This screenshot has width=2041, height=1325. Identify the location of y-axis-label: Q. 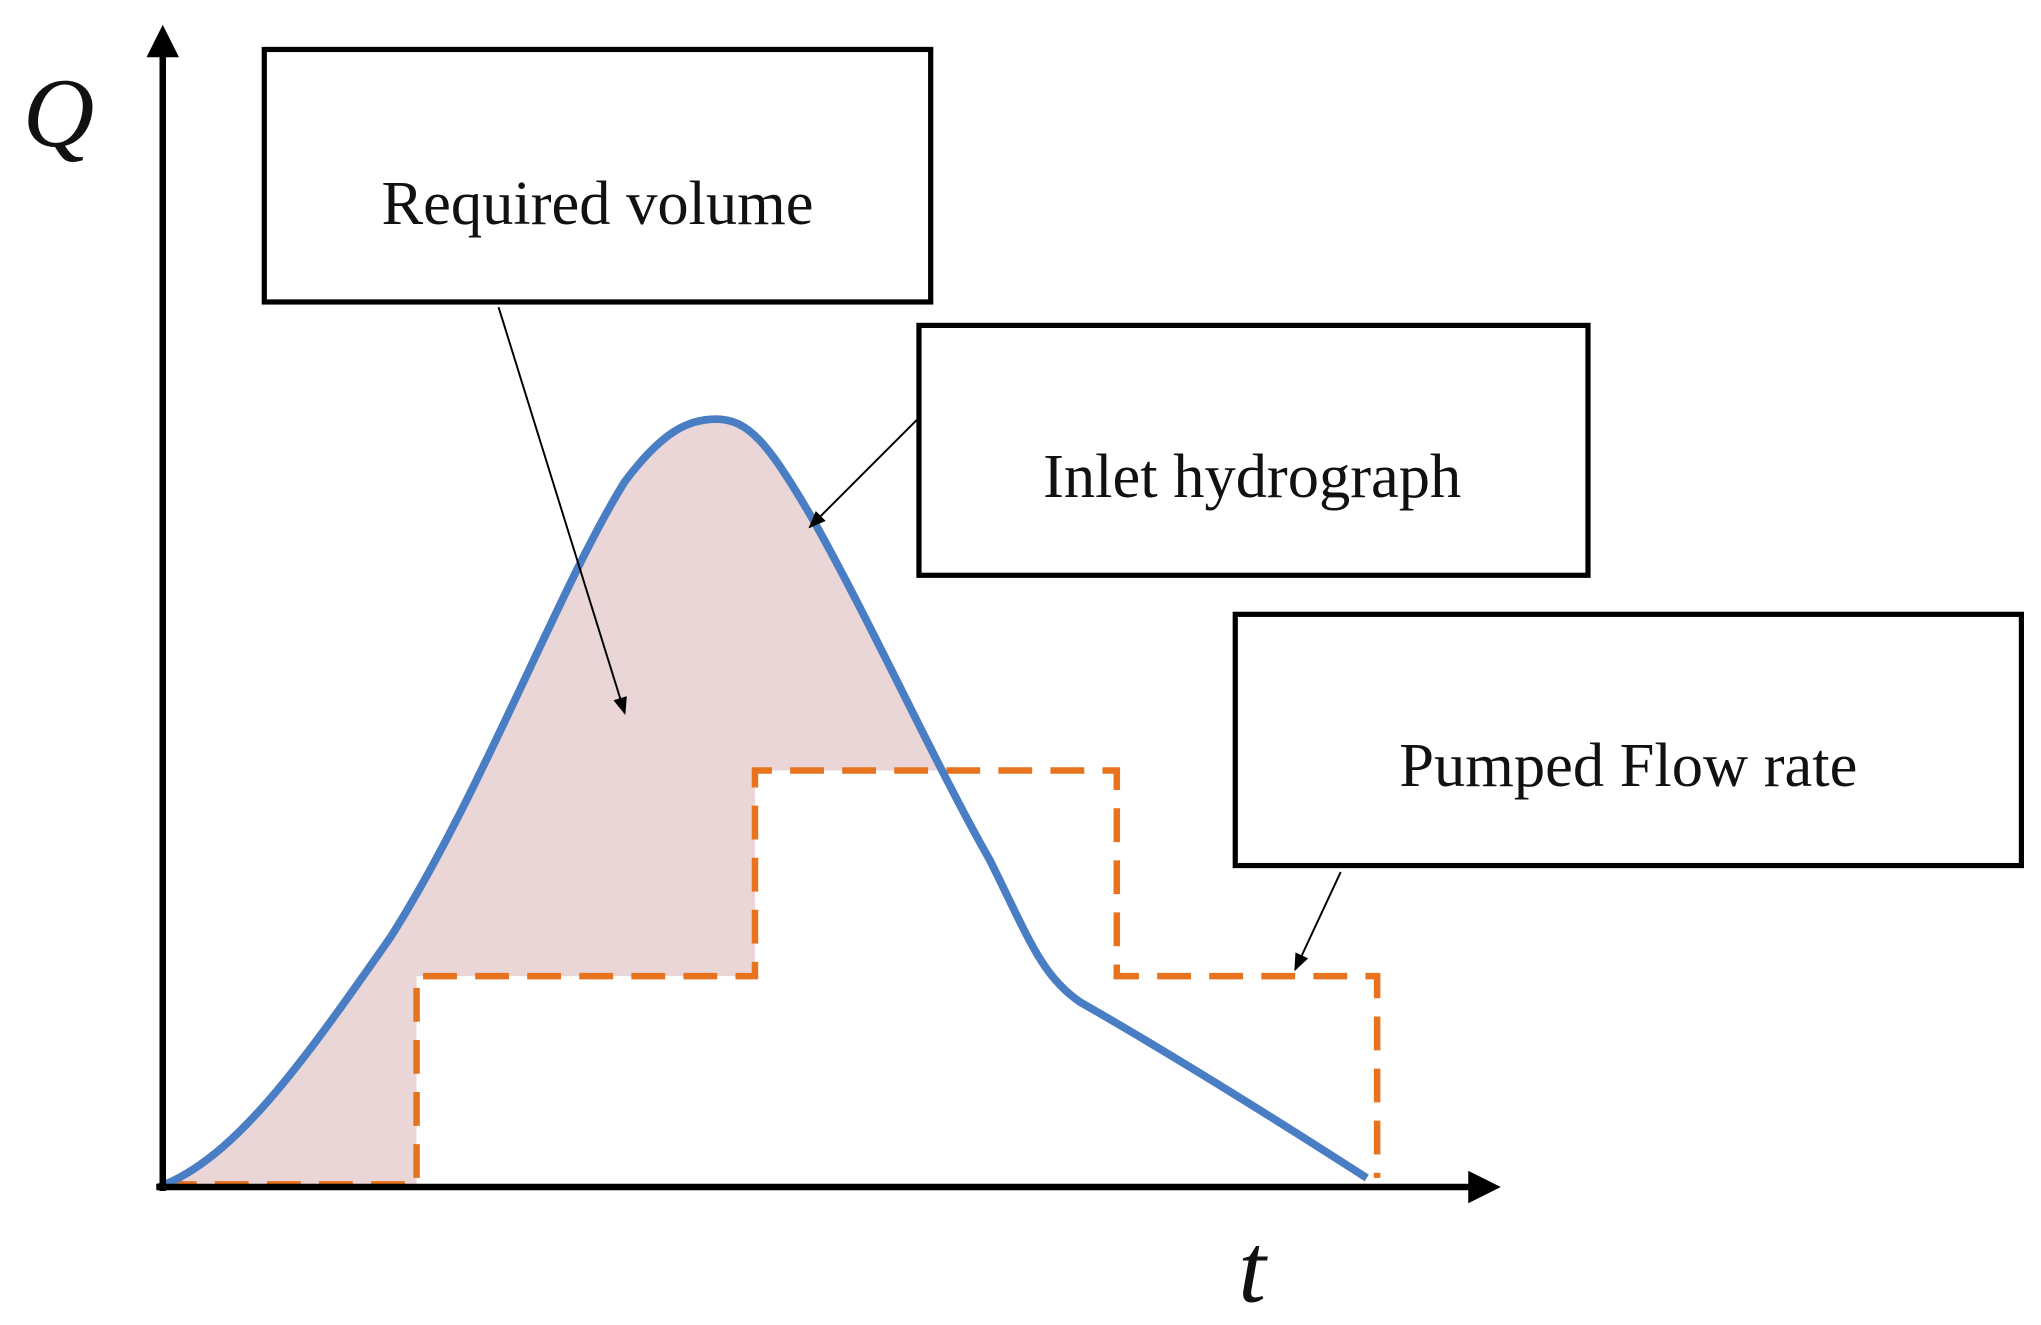
(58, 113).